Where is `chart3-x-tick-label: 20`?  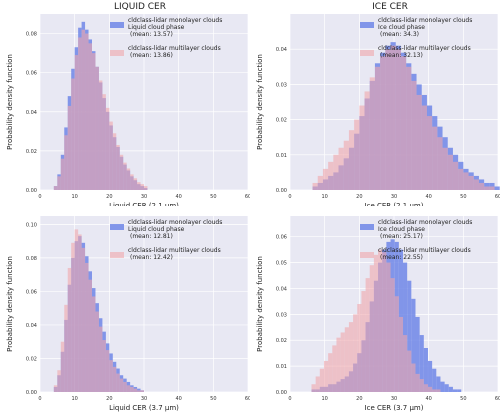
chart3-x-tick-label: 20 is located at coordinates (109, 399).